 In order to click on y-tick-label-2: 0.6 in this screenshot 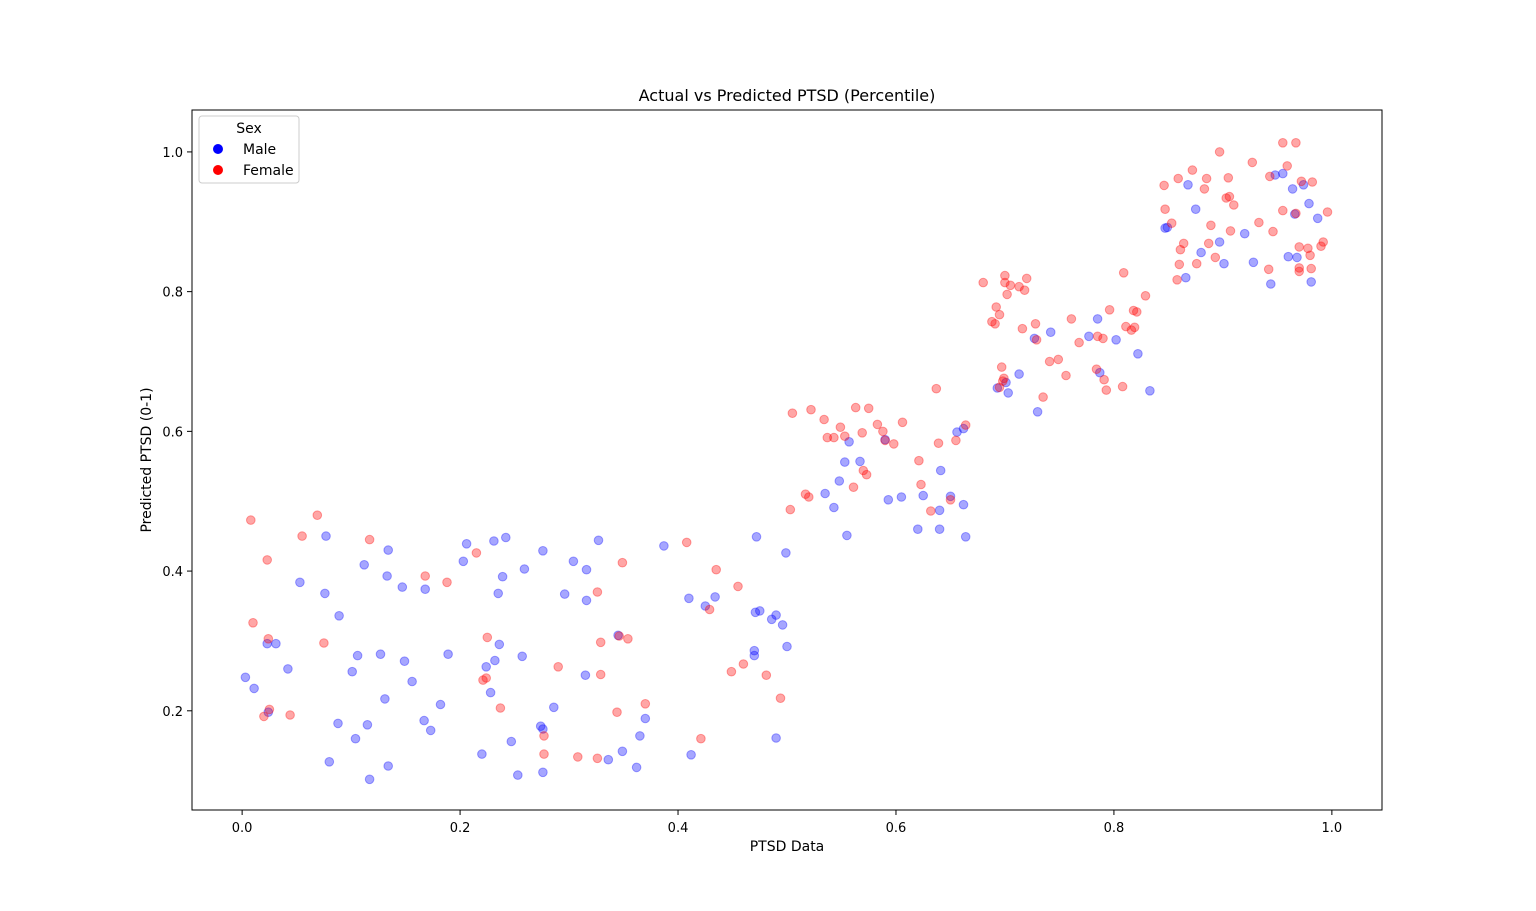, I will do `click(172, 432)`.